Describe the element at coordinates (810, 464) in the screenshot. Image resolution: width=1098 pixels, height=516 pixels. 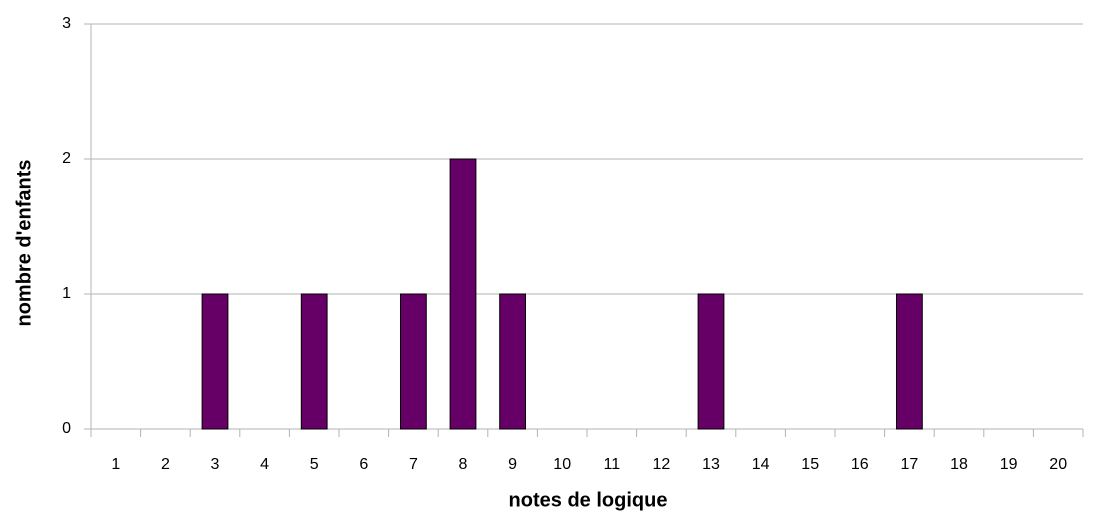
I see `x-tick-label: 15` at that location.